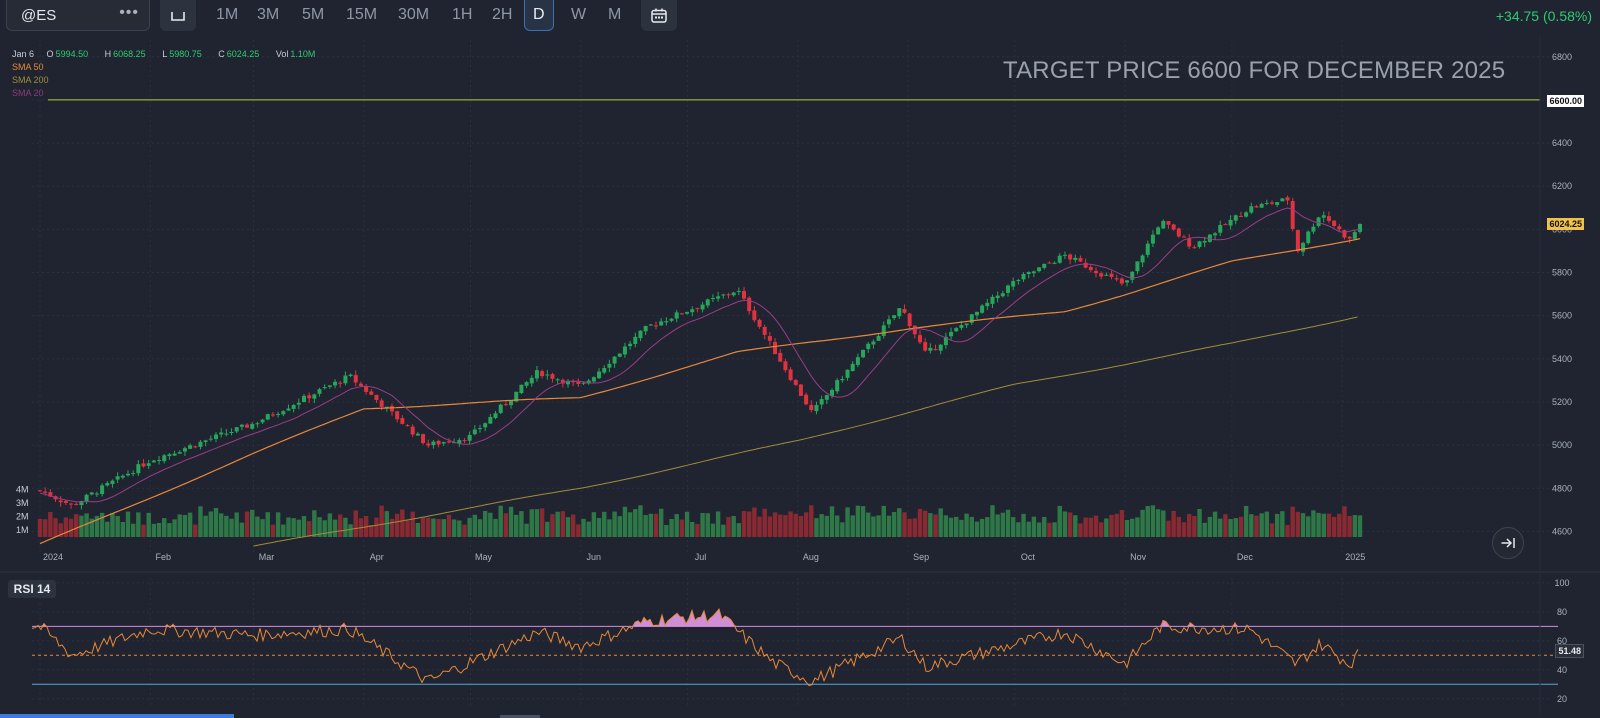 This screenshot has height=718, width=1600. Describe the element at coordinates (129, 12) in the screenshot. I see `more-options-icon: •••` at that location.